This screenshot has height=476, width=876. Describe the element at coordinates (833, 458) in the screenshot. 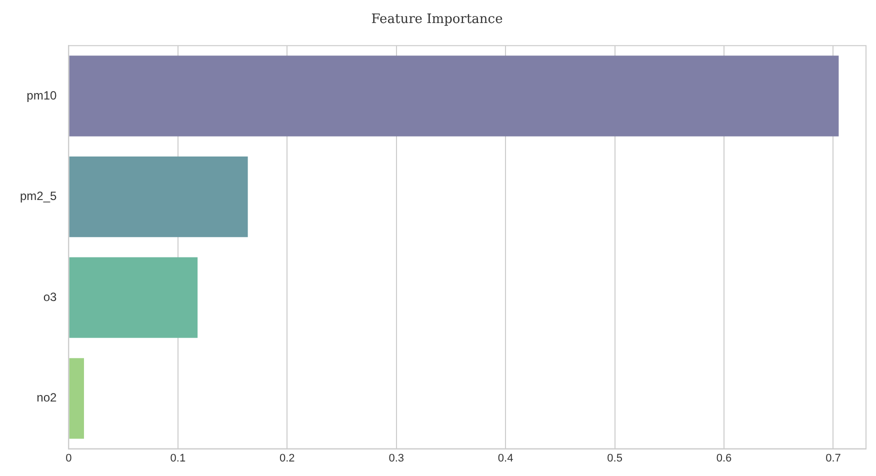

I see `x-tick-label: 0.7` at that location.